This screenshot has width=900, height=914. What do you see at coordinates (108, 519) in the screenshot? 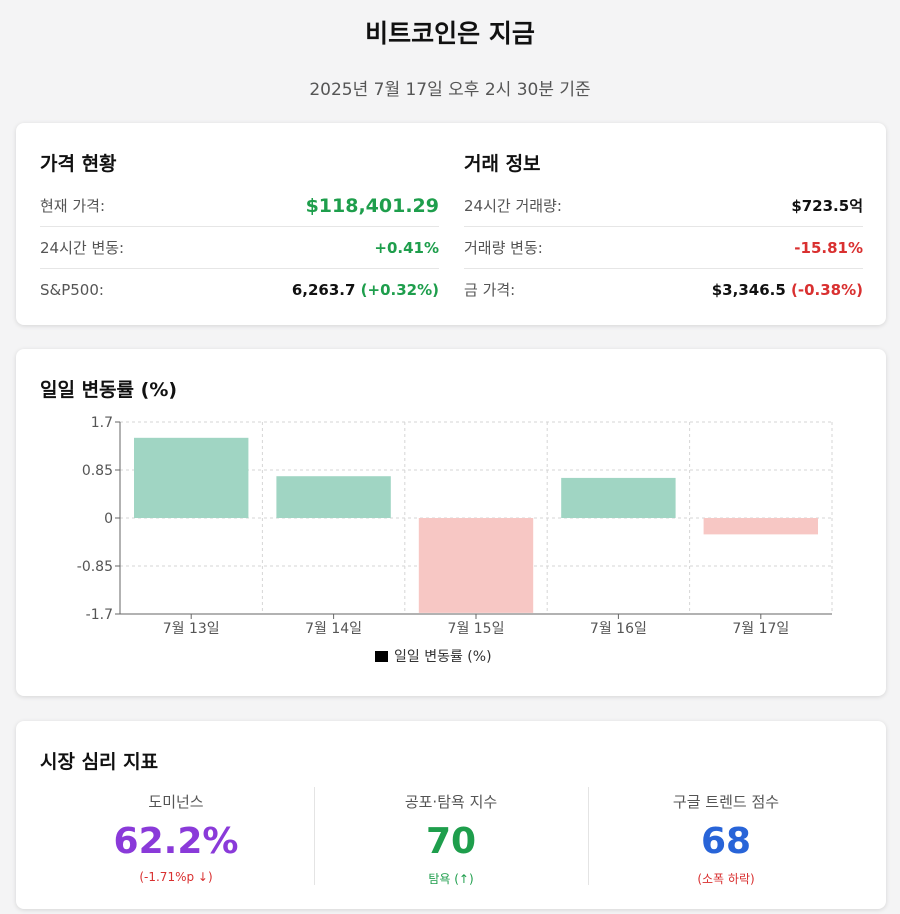
I see `y-tick-label: 0` at bounding box center [108, 519].